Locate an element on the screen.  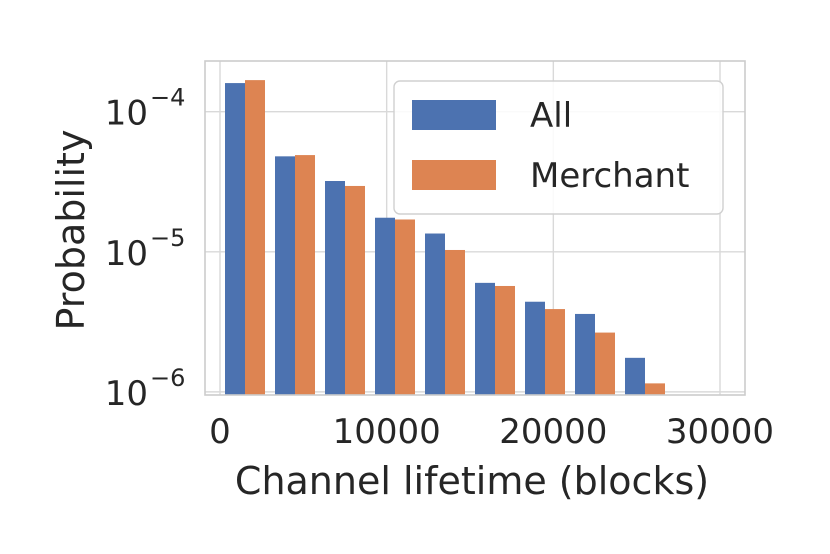
x-axis-label: Channel lifetime (blocks) is located at coordinates (472, 481).